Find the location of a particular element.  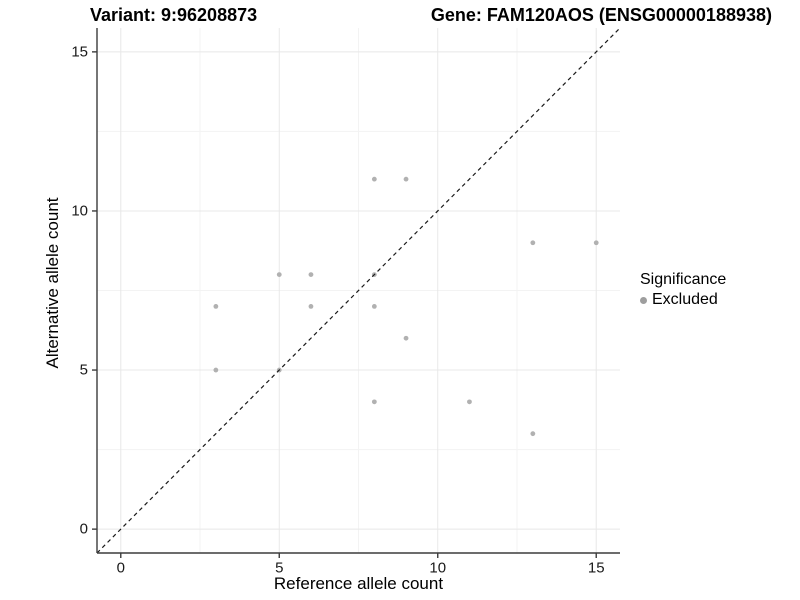

legend: Significance Excluded is located at coordinates (683, 290).